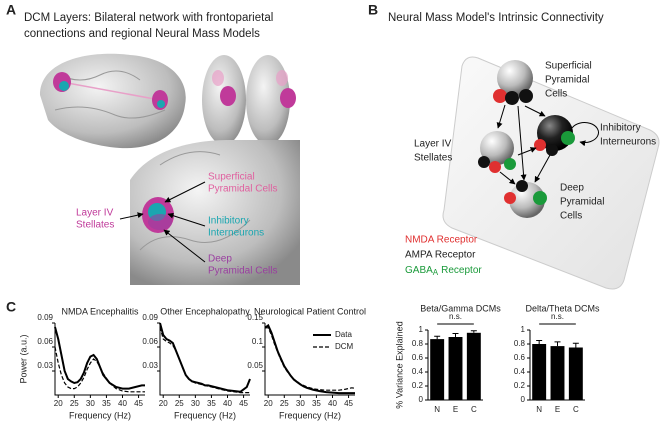  I want to click on y-axis-label: % Variance Explained, so click(399, 364).